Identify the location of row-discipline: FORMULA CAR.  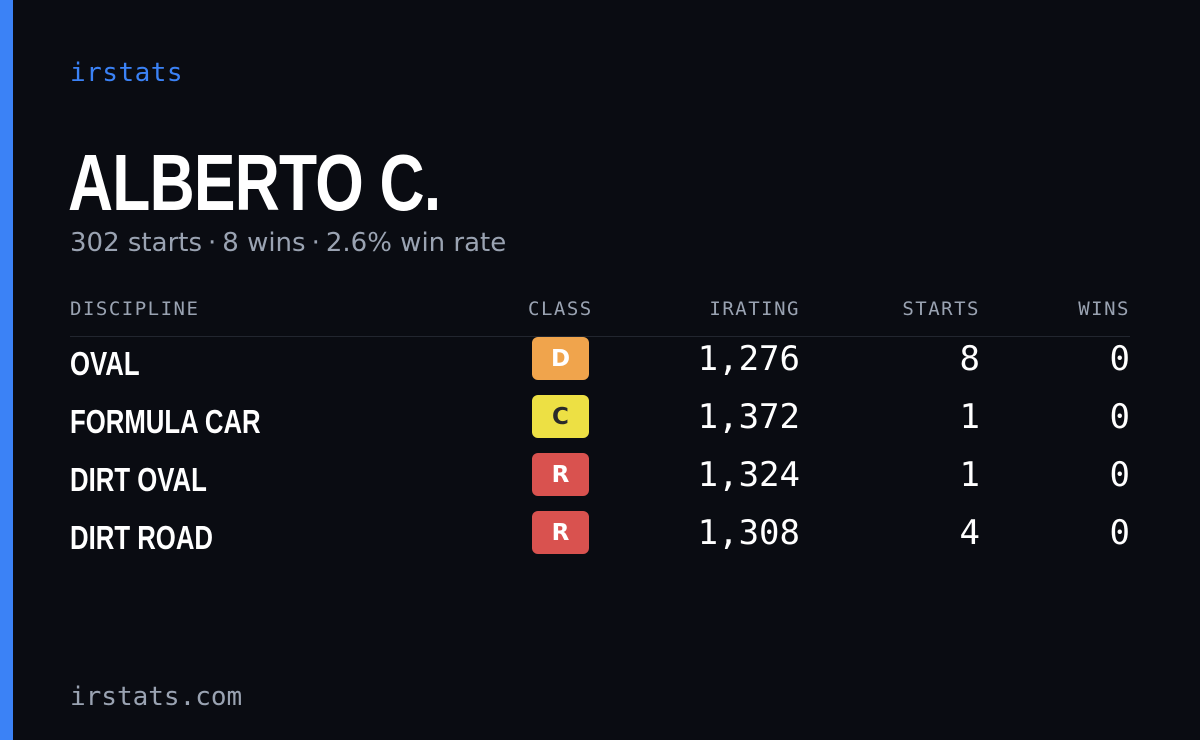
(165, 421).